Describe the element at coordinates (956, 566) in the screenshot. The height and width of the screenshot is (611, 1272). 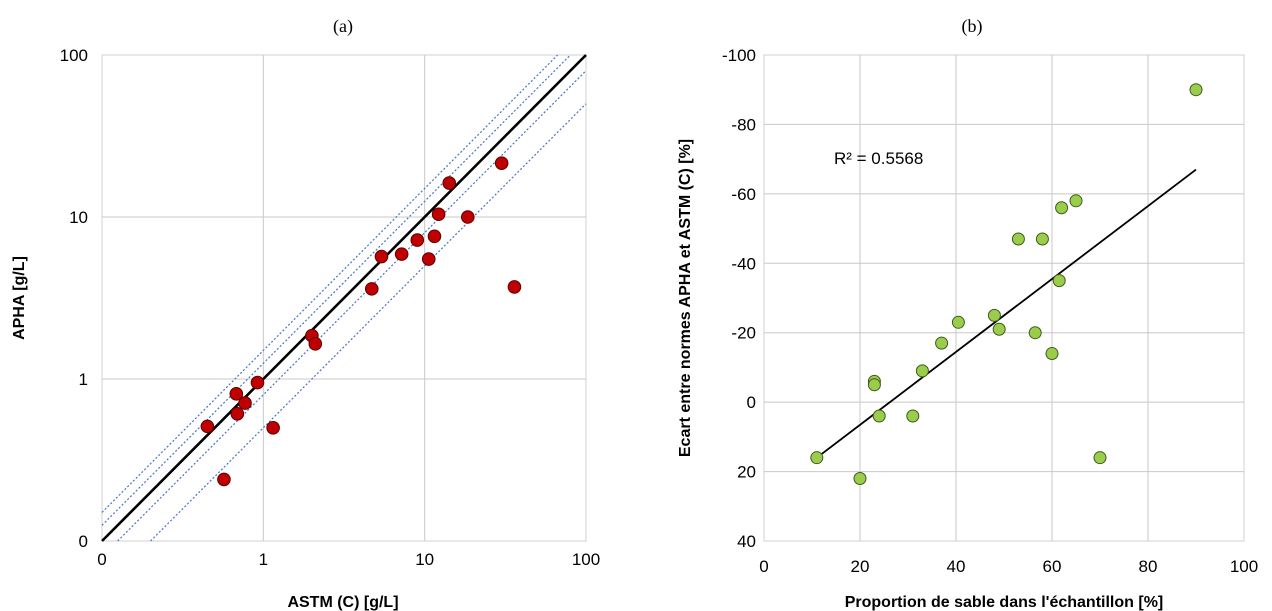
I see `chart-b-x-tick-label: 40` at that location.